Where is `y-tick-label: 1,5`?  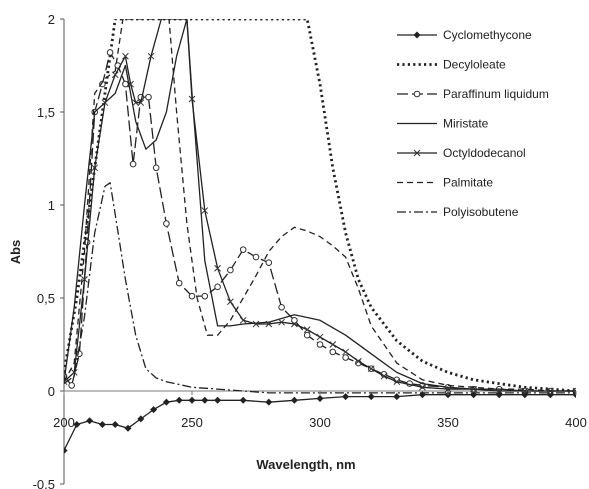 y-tick-label: 1,5 is located at coordinates (46, 112).